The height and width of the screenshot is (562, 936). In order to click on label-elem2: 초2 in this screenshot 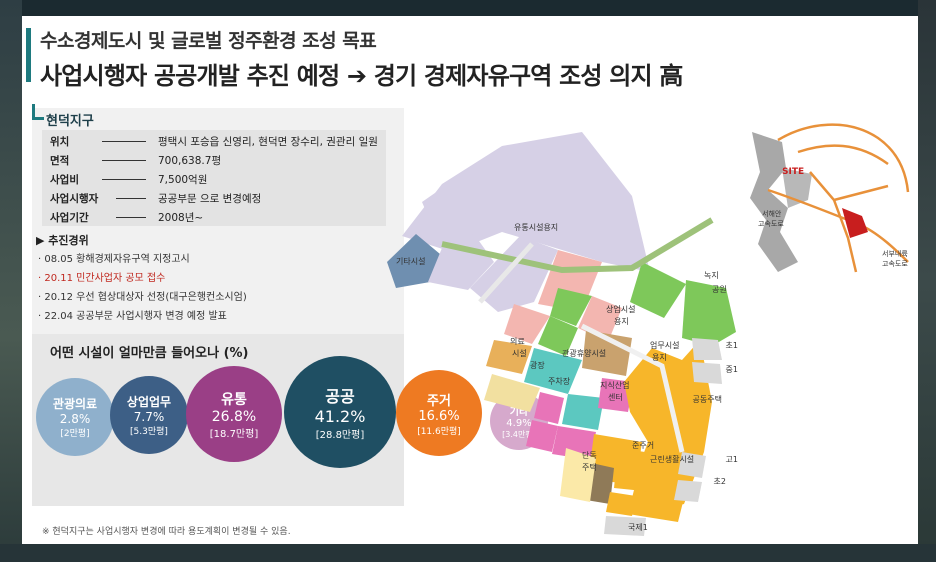, I will do `click(720, 481)`.